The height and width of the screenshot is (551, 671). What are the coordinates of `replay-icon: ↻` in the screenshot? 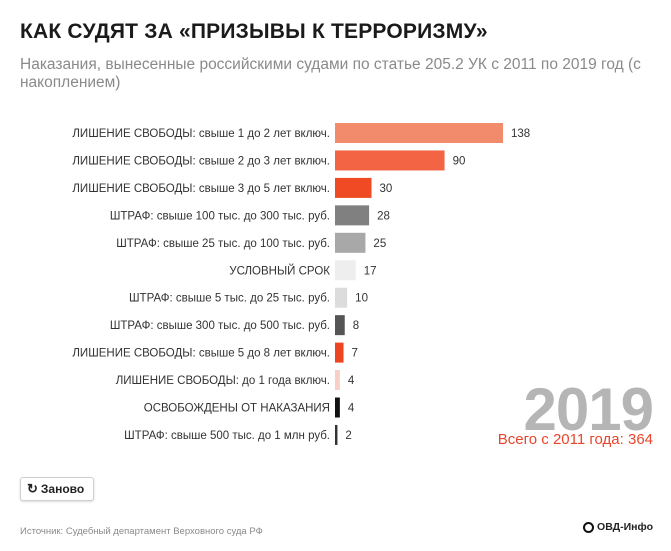 It's located at (32, 488).